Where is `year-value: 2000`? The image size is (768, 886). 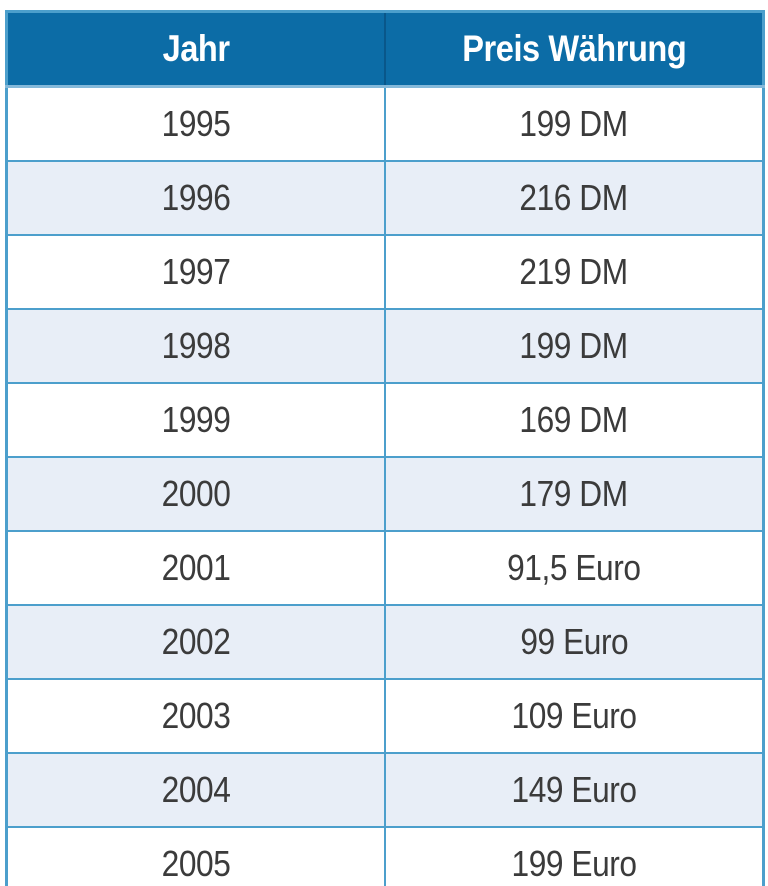 year-value: 2000 is located at coordinates (196, 493).